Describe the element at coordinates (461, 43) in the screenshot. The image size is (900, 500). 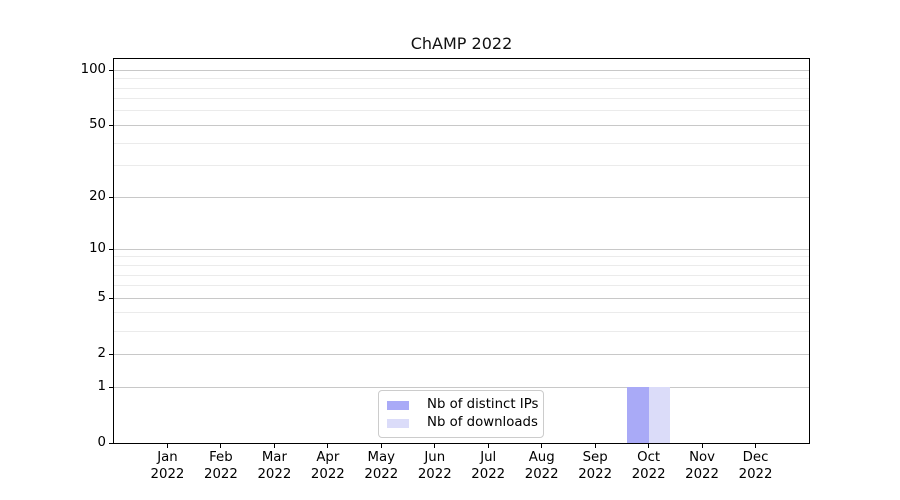
I see `chart-title: ChAMP 2022` at that location.